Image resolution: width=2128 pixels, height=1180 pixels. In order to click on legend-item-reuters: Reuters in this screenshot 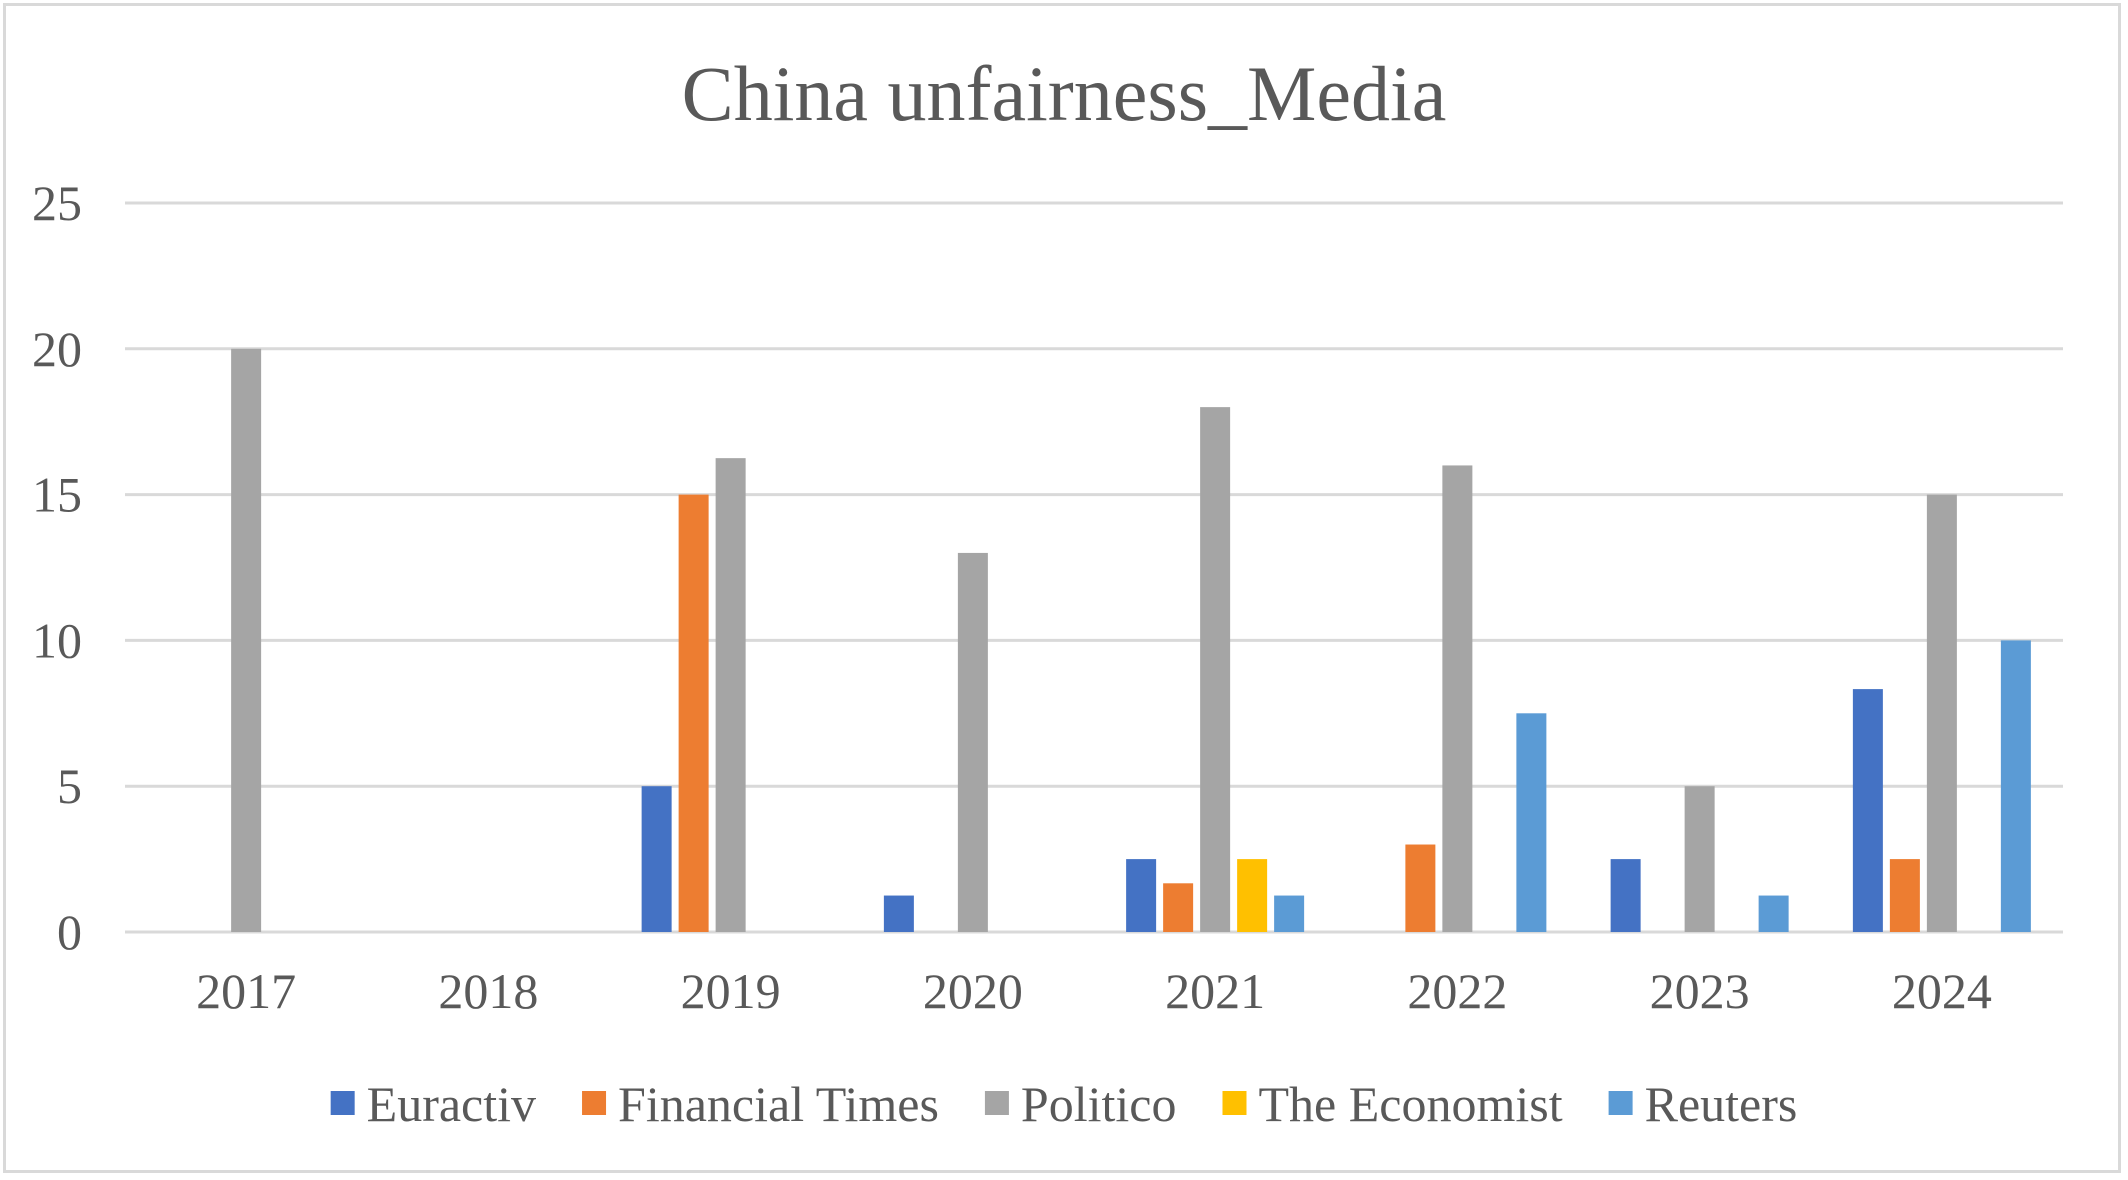, I will do `click(1703, 1104)`.